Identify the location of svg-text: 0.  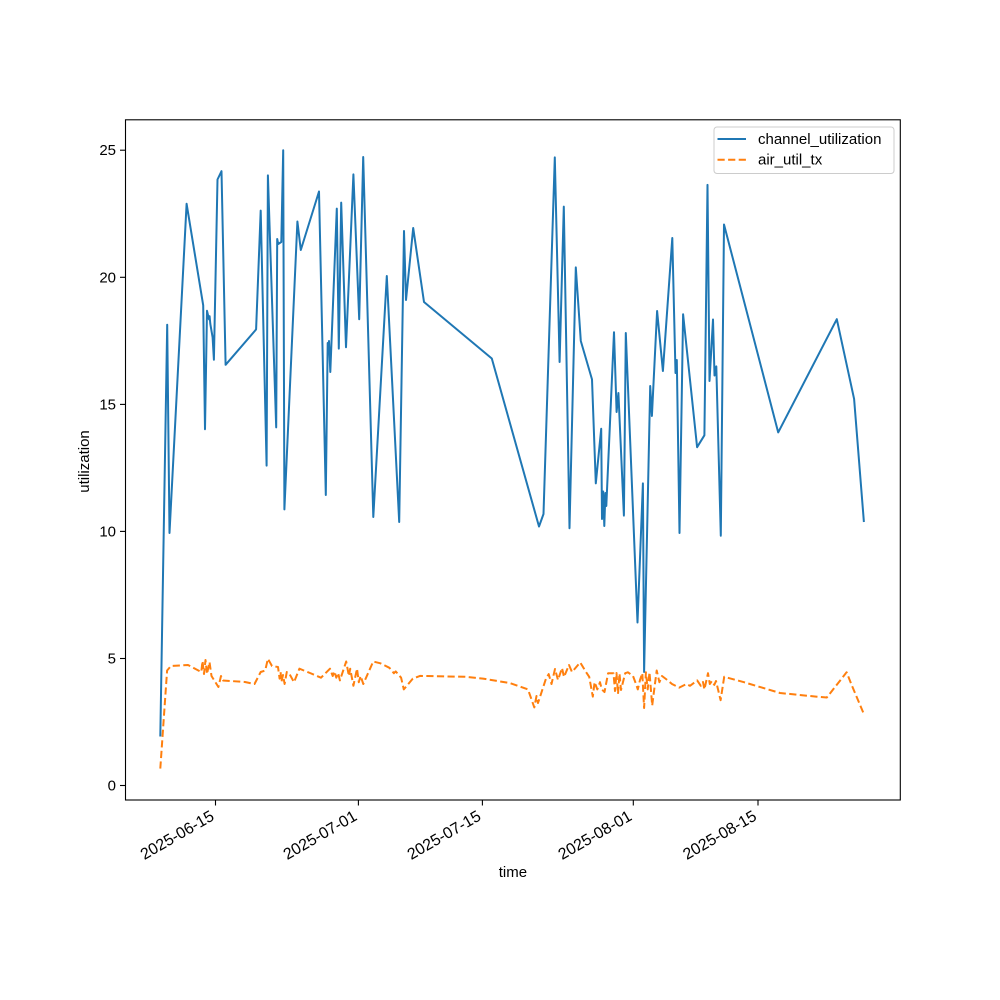
(112, 786).